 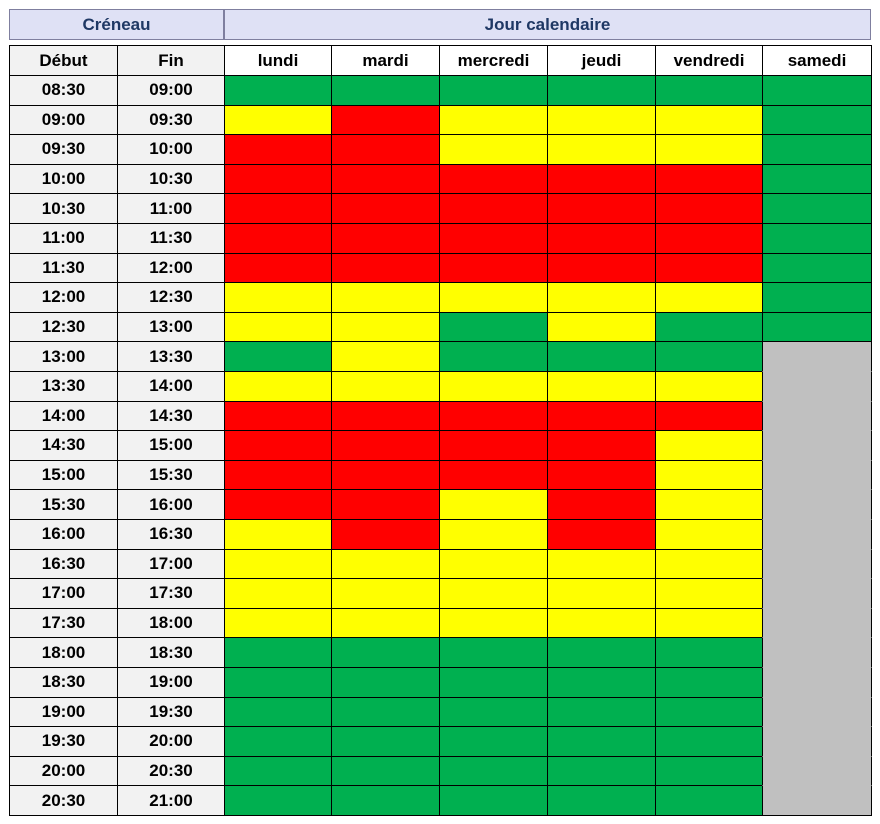 What do you see at coordinates (171, 534) in the screenshot?
I see `end-time: 16:30` at bounding box center [171, 534].